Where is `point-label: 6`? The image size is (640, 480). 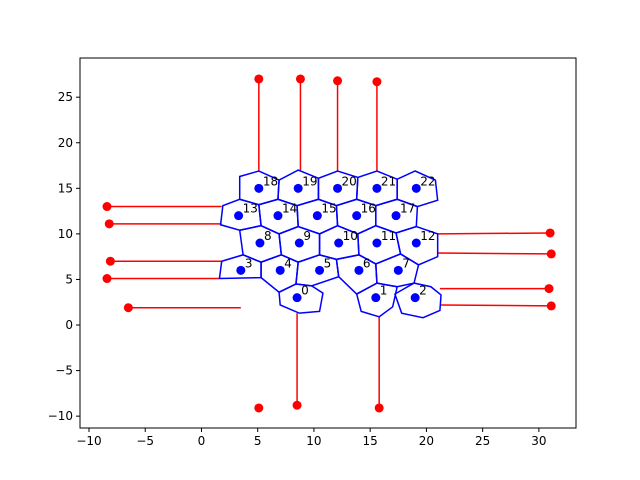
point-label: 6 is located at coordinates (367, 263).